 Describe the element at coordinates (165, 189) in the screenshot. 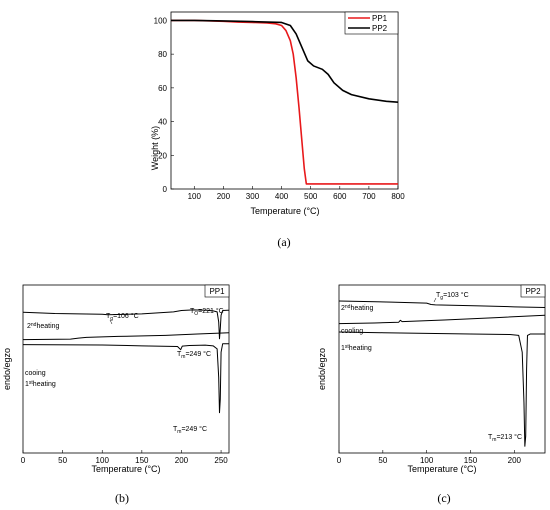

I see `y-tick-label: 0` at that location.